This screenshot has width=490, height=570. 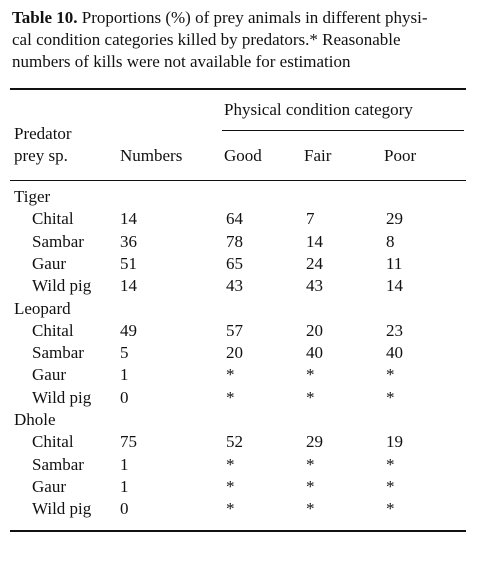 What do you see at coordinates (234, 442) in the screenshot?
I see `cell: 52` at bounding box center [234, 442].